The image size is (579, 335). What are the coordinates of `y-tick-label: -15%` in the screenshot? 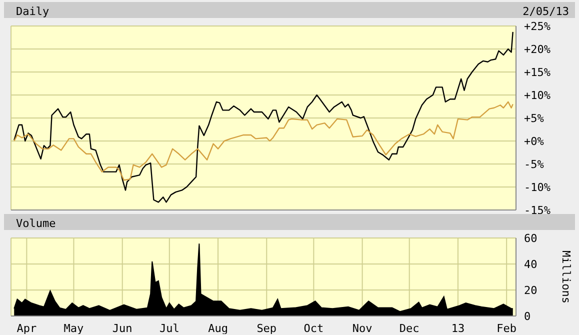 It's located at (537, 210).